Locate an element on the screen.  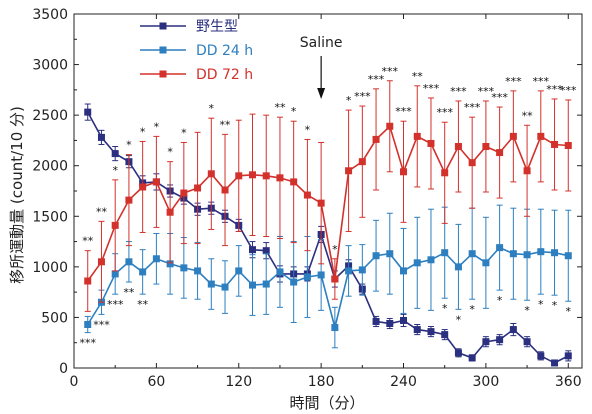
legend: 野生型 DD 24 h DD 72 h is located at coordinates (196, 51).